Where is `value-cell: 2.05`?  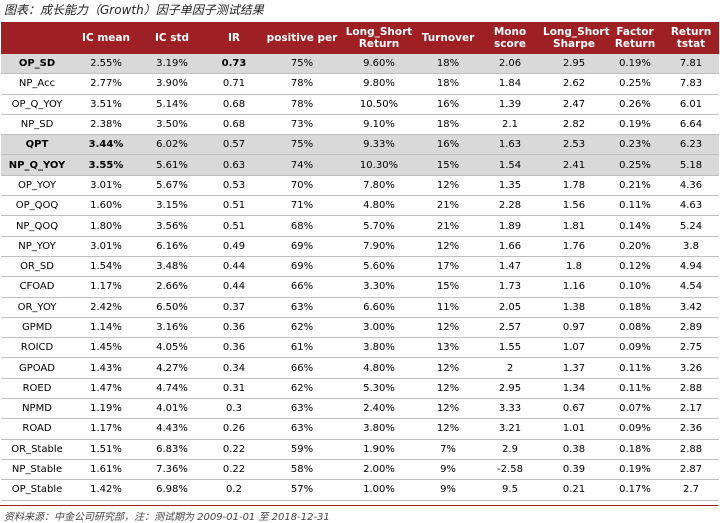 value-cell: 2.05 is located at coordinates (510, 307).